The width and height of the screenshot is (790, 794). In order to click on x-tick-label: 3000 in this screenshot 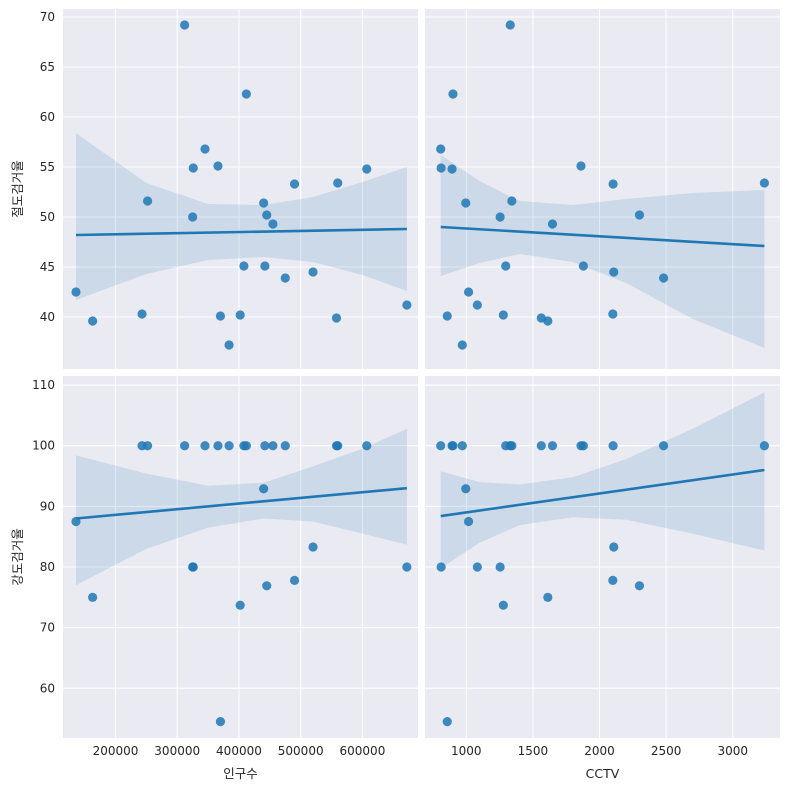, I will do `click(732, 751)`.